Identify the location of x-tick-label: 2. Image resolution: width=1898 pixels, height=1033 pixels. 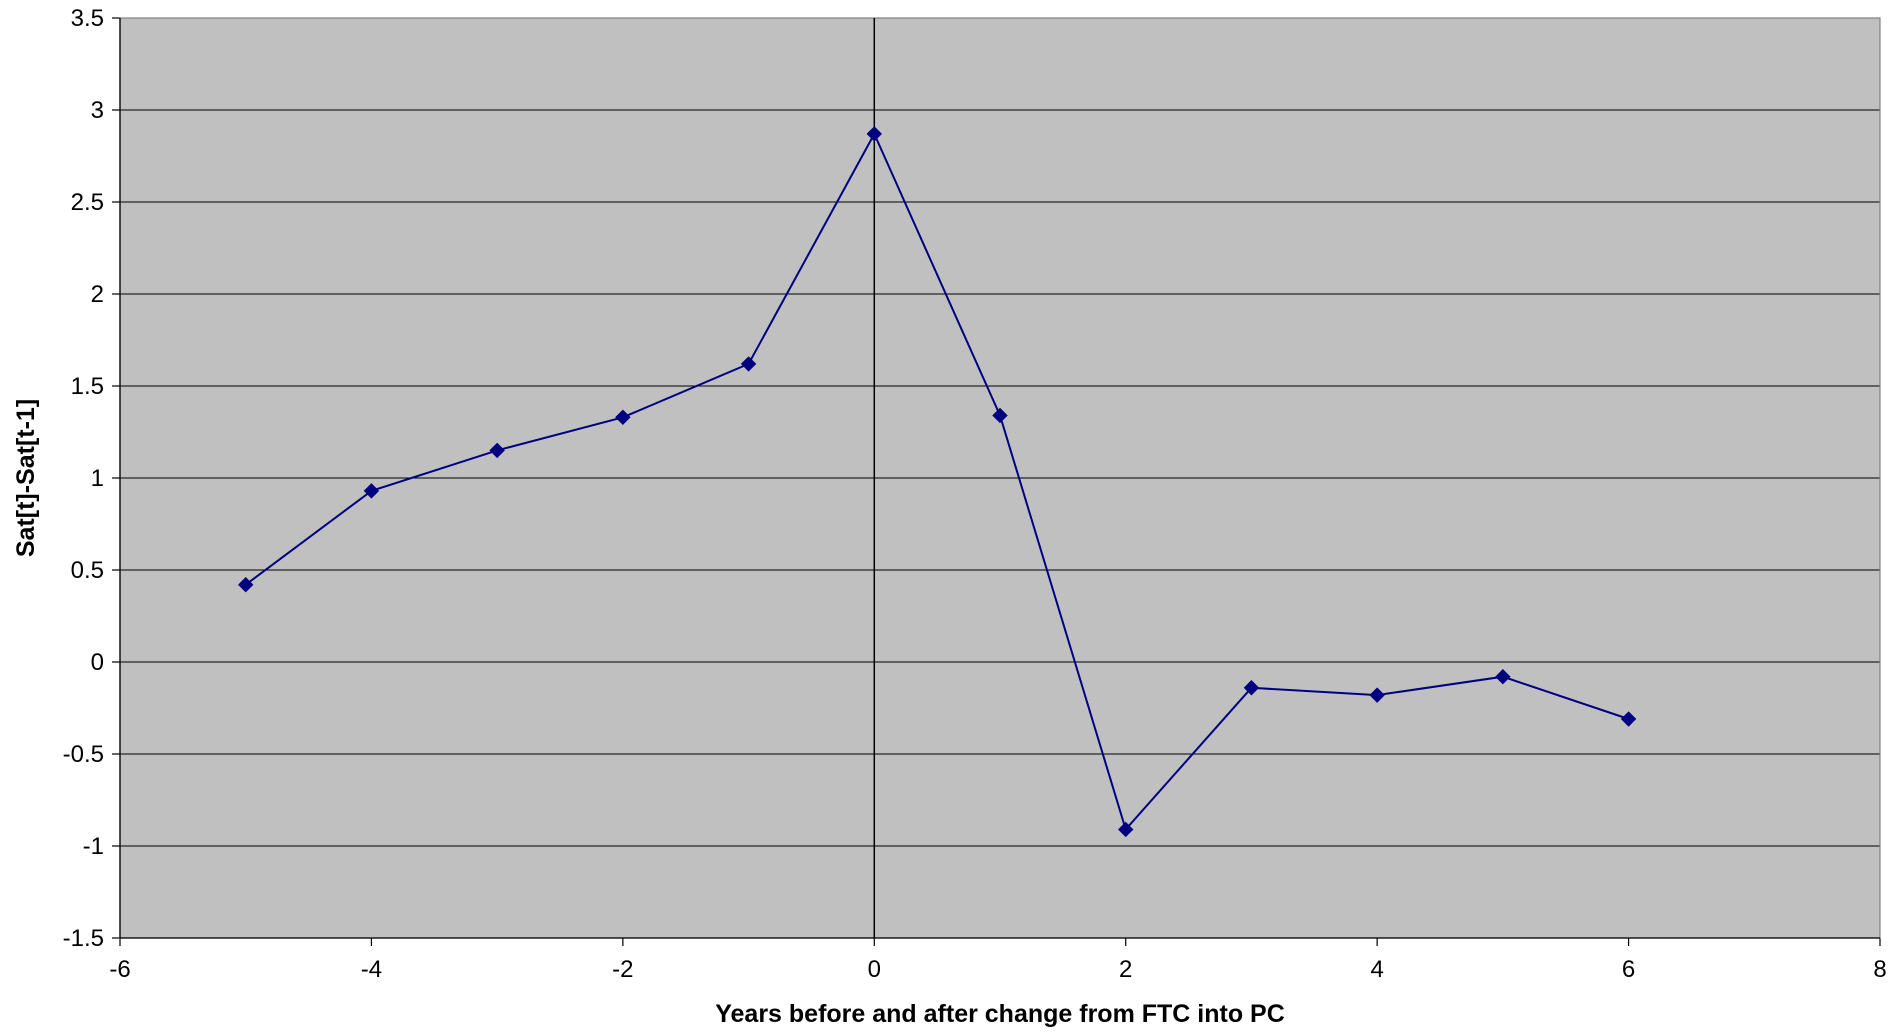
(1125, 969).